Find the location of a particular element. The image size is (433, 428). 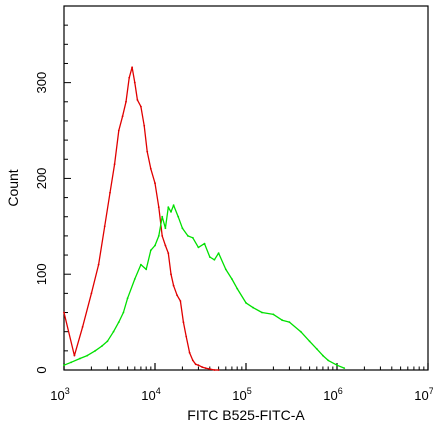

y-axis-ticks: 0 100 200 300 is located at coordinates (52, 189).